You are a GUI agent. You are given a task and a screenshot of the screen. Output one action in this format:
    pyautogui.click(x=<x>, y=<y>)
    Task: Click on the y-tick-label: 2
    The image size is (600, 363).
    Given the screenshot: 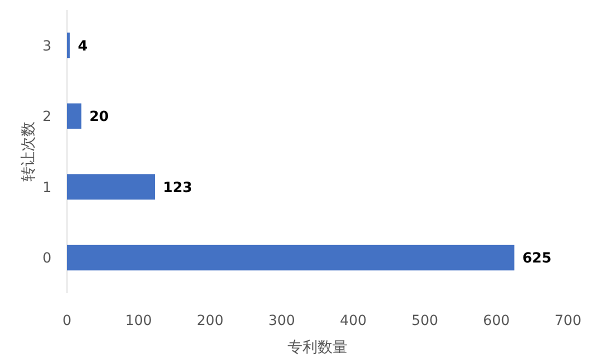 What is the action you would take?
    pyautogui.click(x=47, y=117)
    